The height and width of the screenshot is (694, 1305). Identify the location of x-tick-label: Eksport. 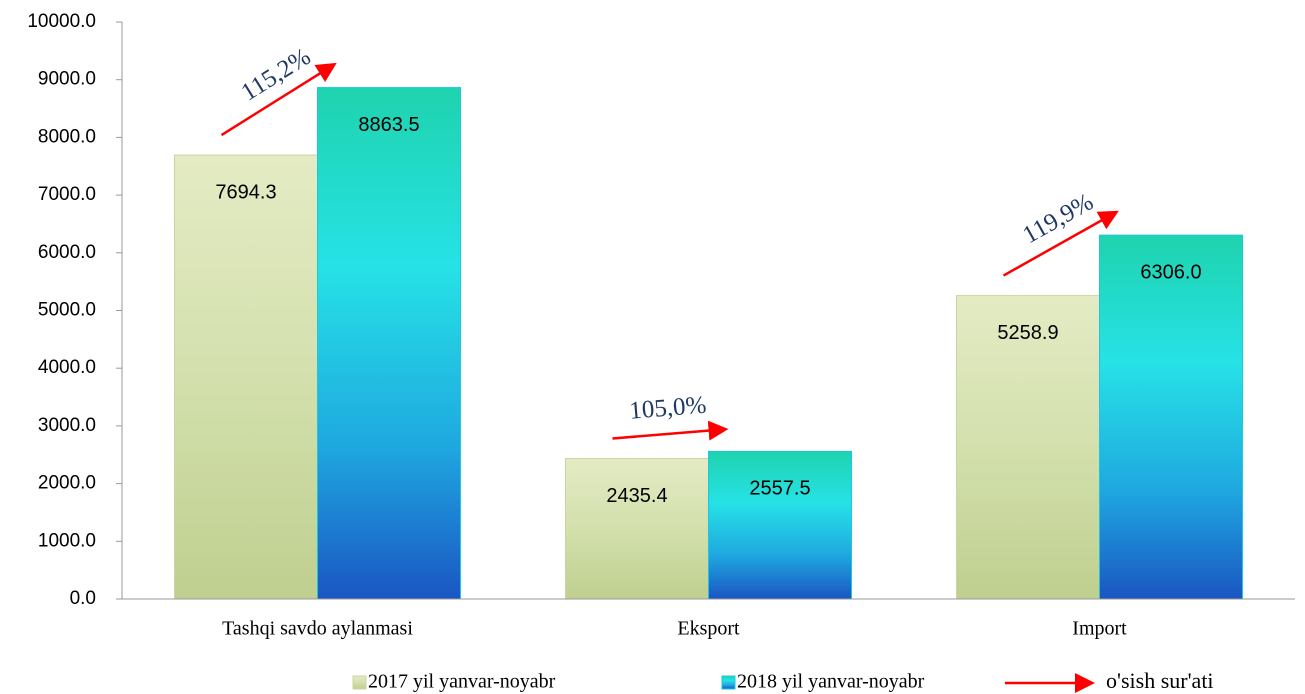
(708, 629).